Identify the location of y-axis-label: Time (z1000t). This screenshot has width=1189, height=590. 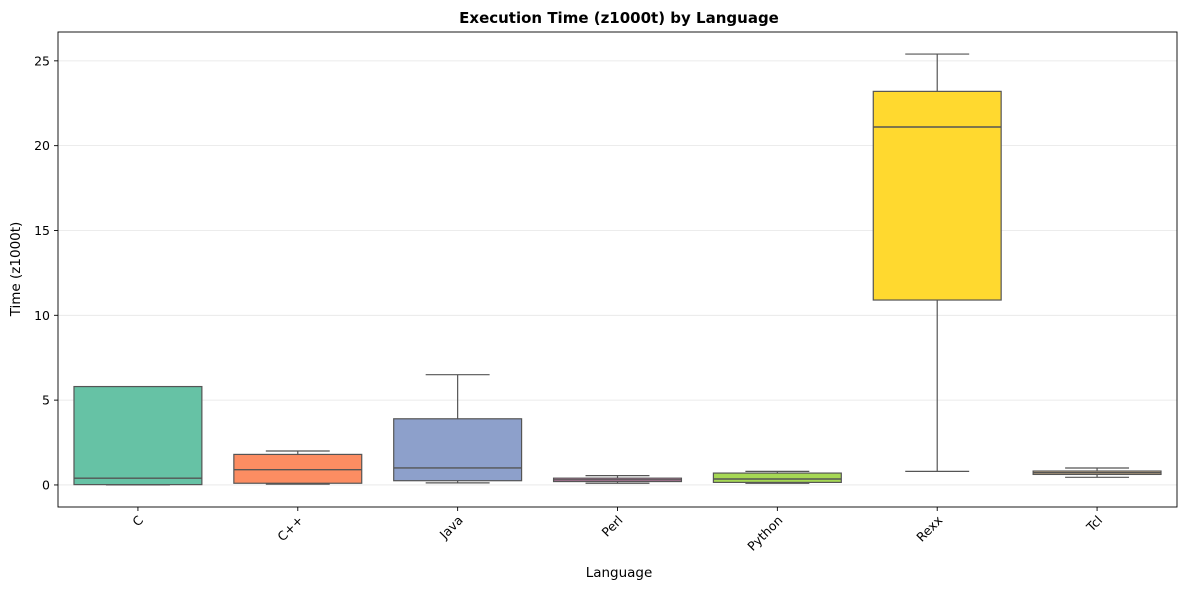
(16, 270).